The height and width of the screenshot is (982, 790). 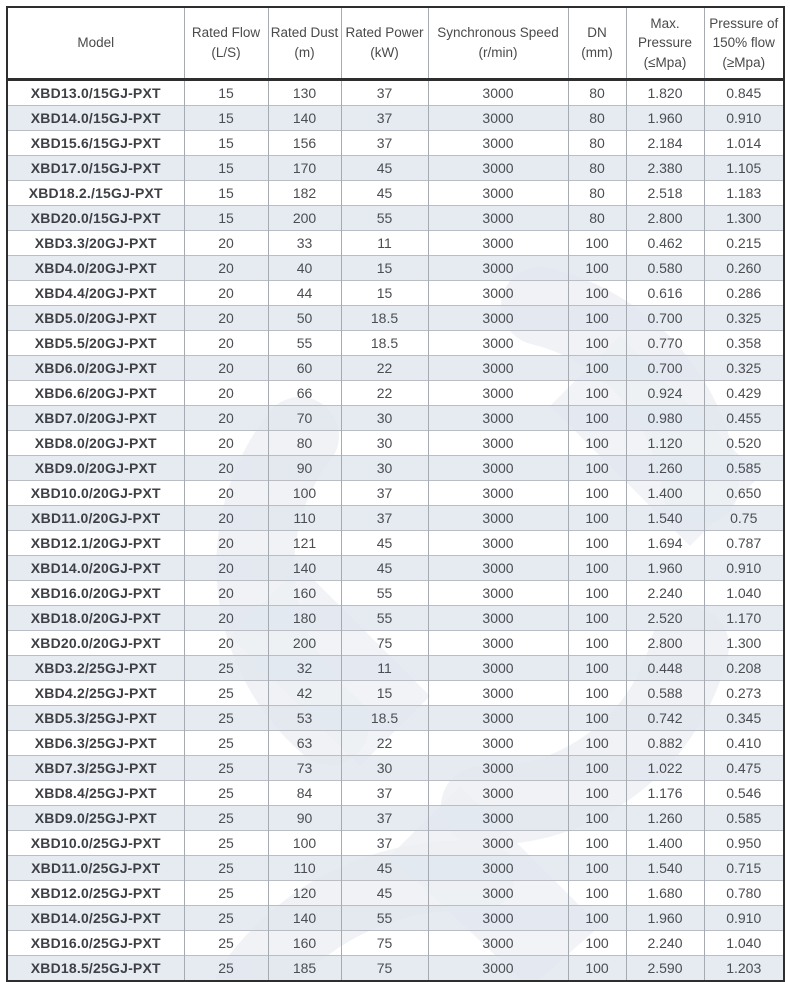 I want to click on cell-pressure-150-flow: 0.715, so click(x=743, y=868).